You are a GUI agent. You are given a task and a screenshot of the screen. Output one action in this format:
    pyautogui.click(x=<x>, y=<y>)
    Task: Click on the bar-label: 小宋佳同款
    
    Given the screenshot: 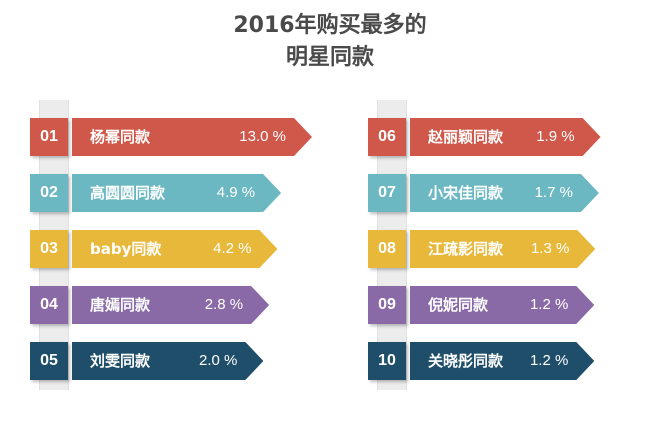 What is the action you would take?
    pyautogui.click(x=466, y=193)
    